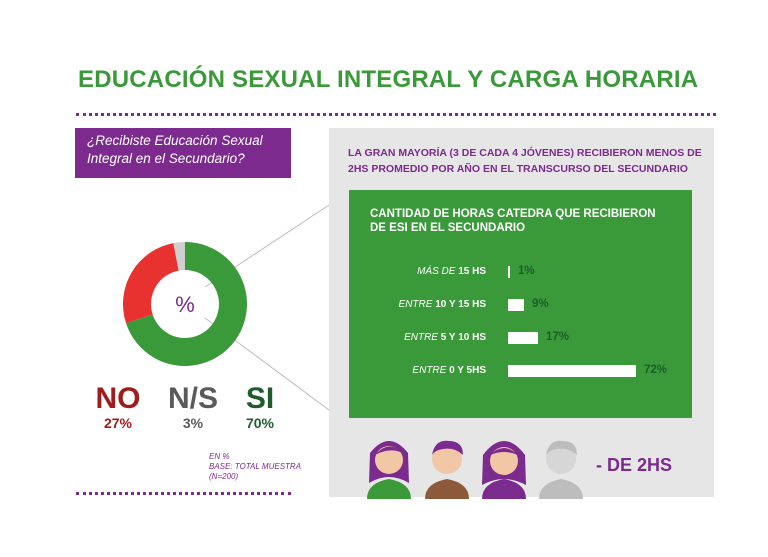 Image resolution: width=768 pixels, height=557 pixels. Describe the element at coordinates (467, 370) in the screenshot. I see `category-value: 0 Y 5HS` at that location.